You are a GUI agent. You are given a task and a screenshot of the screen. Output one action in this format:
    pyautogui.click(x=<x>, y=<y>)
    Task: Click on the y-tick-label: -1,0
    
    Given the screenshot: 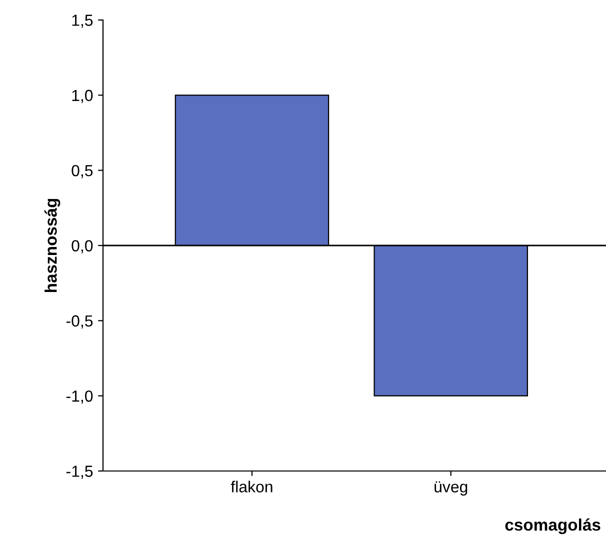 What is the action you would take?
    pyautogui.click(x=79, y=397)
    